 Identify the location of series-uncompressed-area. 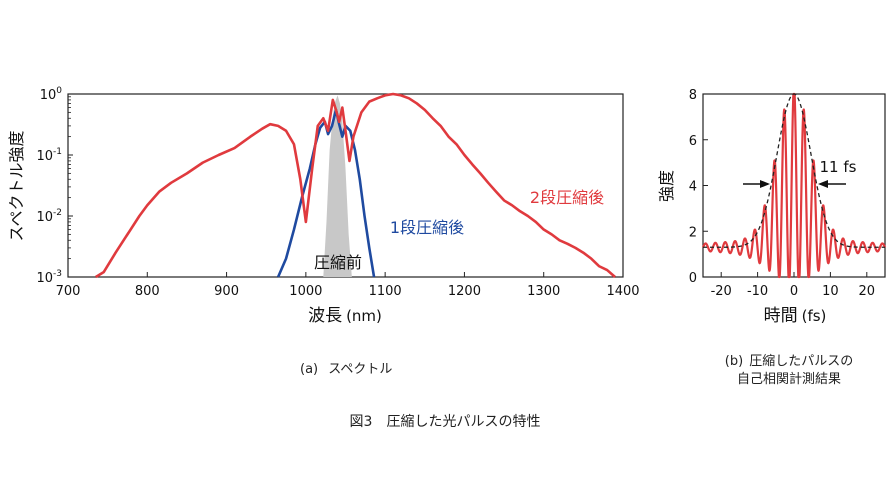
(337, 186).